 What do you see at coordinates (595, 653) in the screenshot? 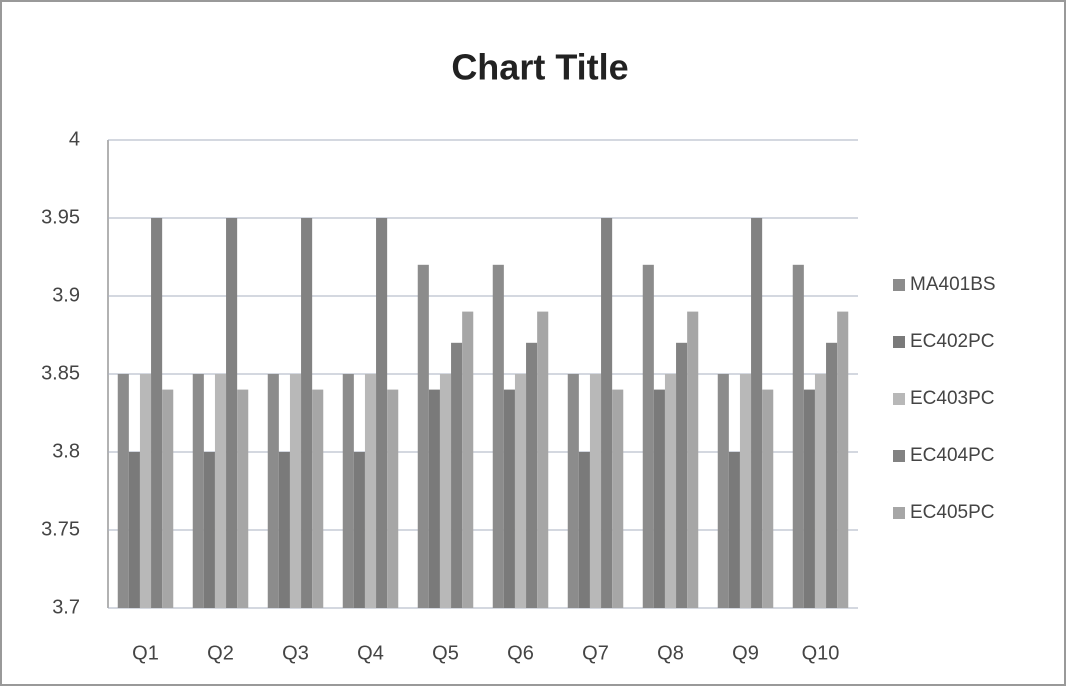
I see `x-tick-label: Q7` at bounding box center [595, 653].